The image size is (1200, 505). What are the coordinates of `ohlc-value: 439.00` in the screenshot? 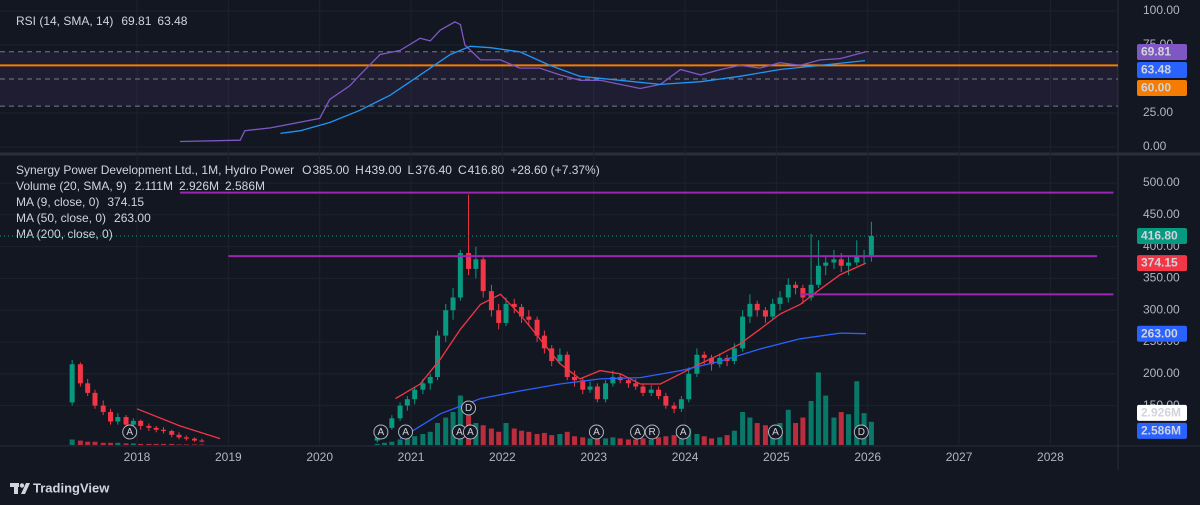 It's located at (383, 170).